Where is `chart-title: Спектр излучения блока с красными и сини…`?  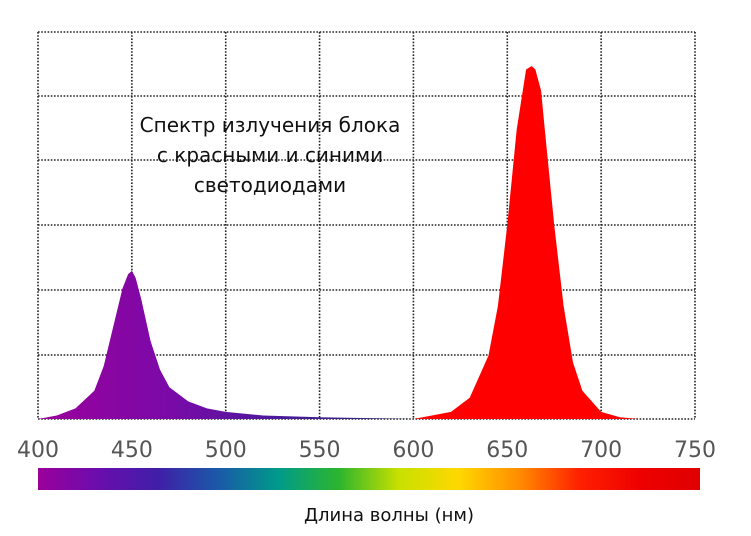
chart-title: Спектр излучения блока с красными и сини… is located at coordinates (270, 155).